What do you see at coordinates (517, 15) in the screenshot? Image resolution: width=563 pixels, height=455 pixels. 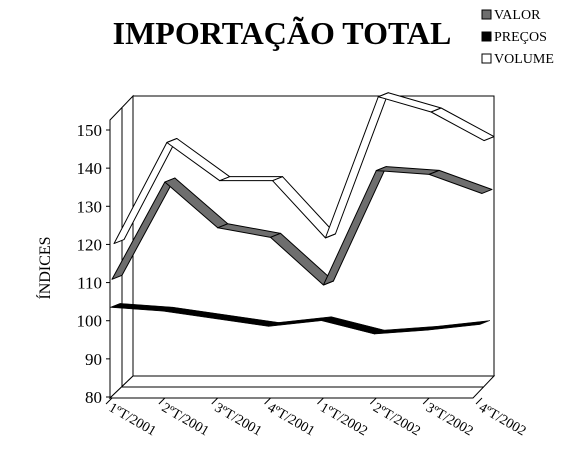 I see `legend-label: VALOR` at bounding box center [517, 15].